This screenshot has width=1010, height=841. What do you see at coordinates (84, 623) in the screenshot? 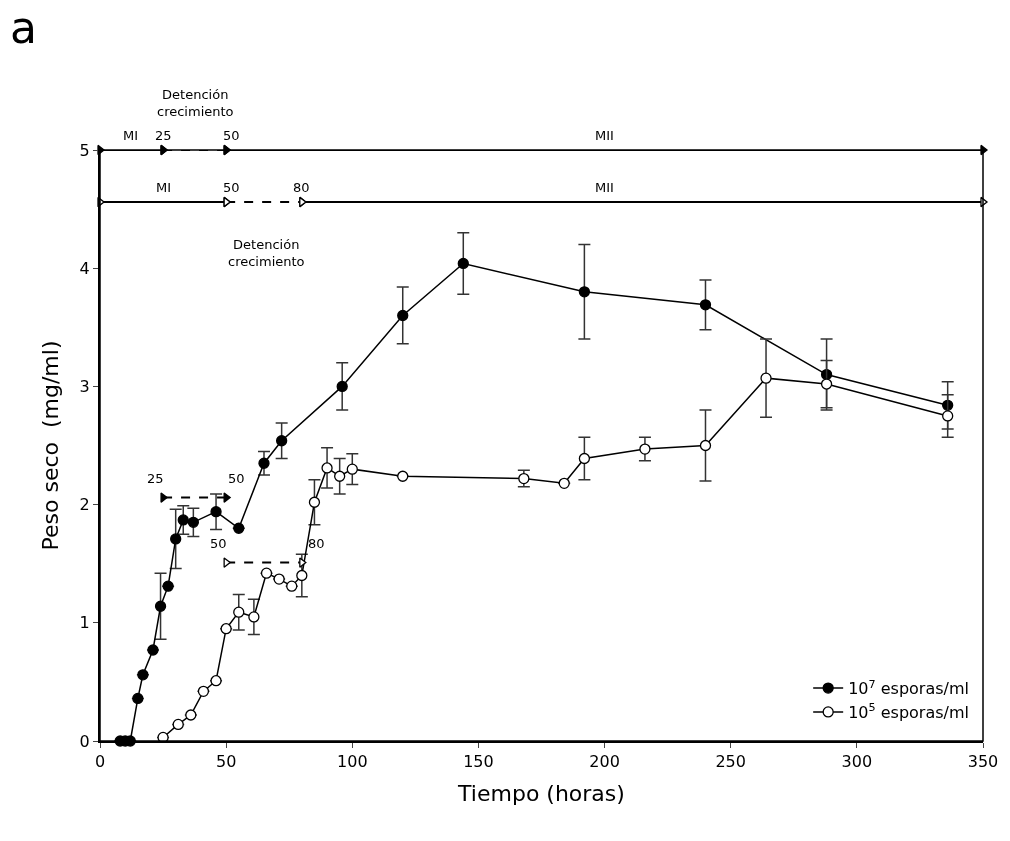
I see `y-tick-label: 1` at bounding box center [84, 623].